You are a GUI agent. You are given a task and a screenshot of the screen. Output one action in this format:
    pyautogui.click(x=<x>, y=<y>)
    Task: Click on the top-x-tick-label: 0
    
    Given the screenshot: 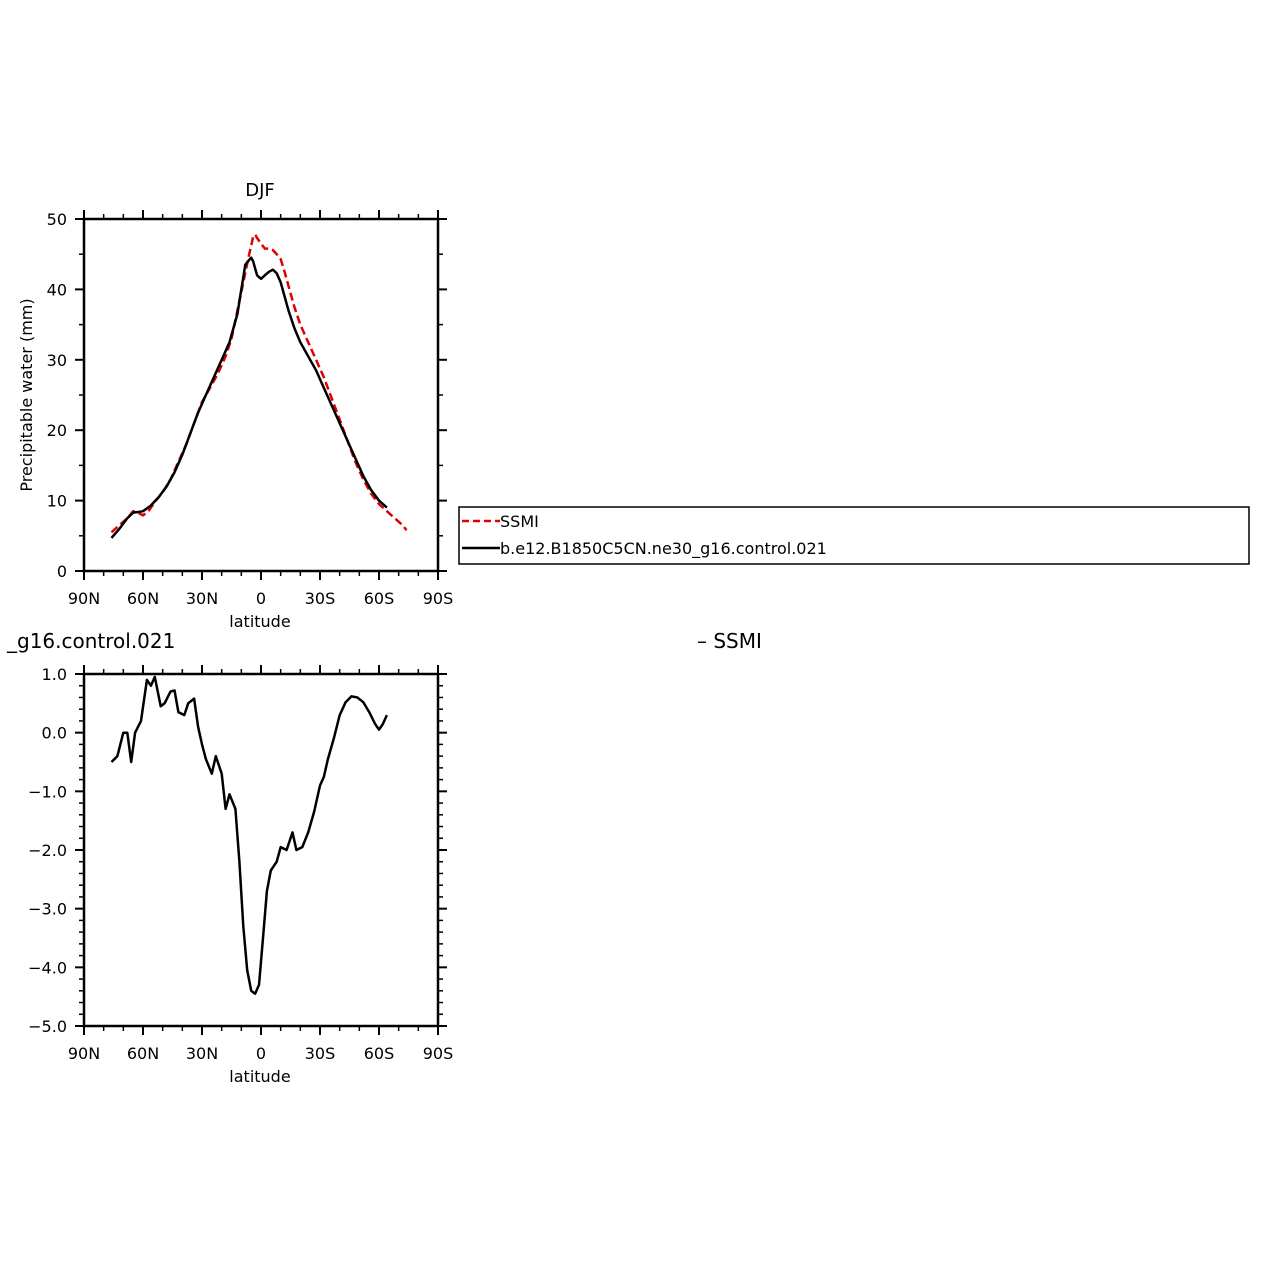 What is the action you would take?
    pyautogui.click(x=261, y=598)
    